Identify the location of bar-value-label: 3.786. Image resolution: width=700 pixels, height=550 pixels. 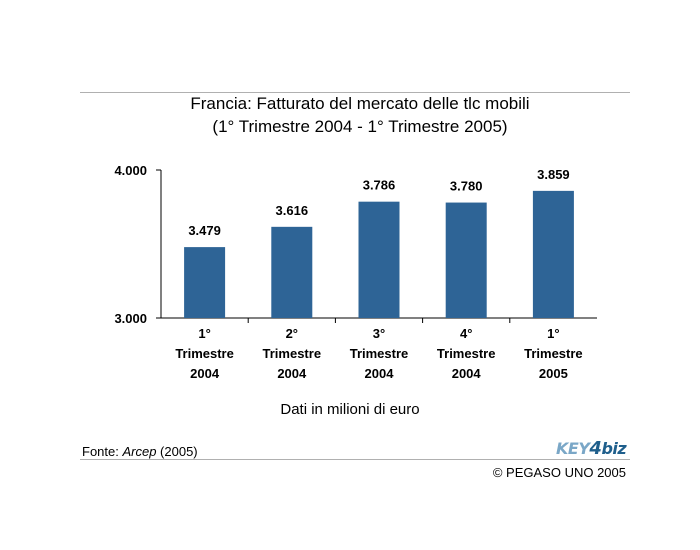
(379, 185).